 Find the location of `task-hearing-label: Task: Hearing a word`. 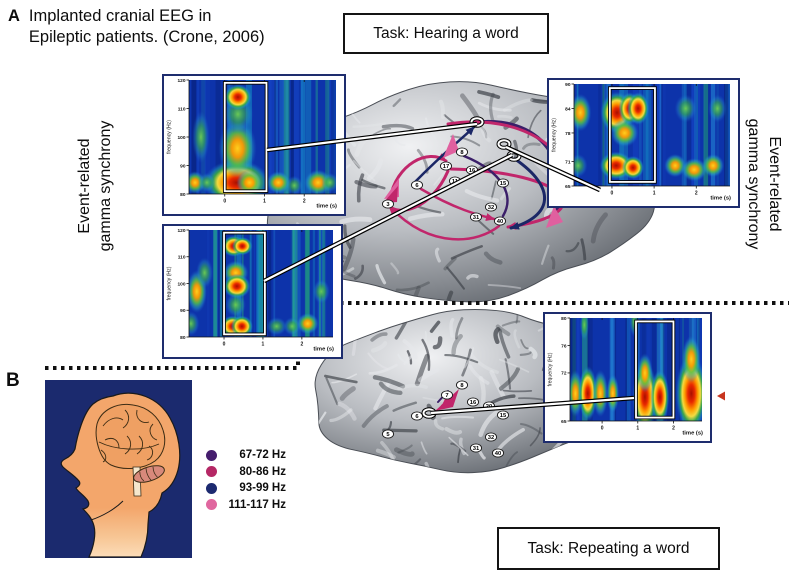

task-hearing-label: Task: Hearing a word is located at coordinates (446, 33).